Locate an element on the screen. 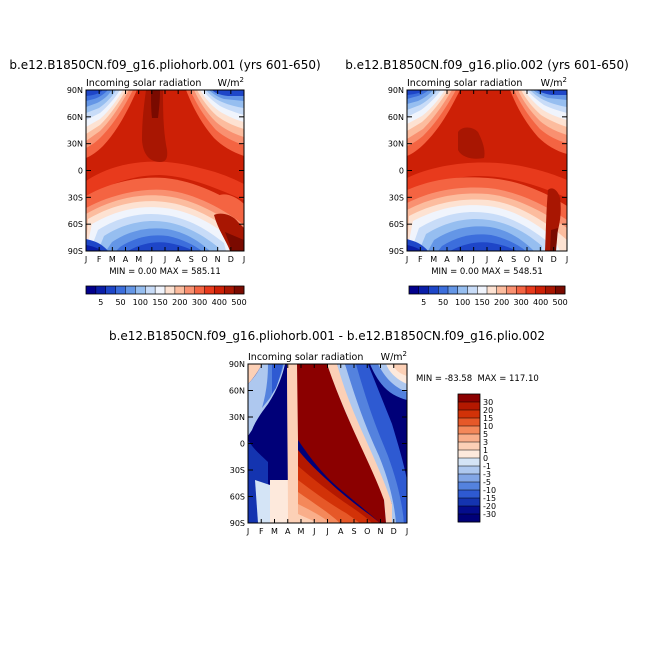  y-tick-label: 60S is located at coordinates (237, 497).